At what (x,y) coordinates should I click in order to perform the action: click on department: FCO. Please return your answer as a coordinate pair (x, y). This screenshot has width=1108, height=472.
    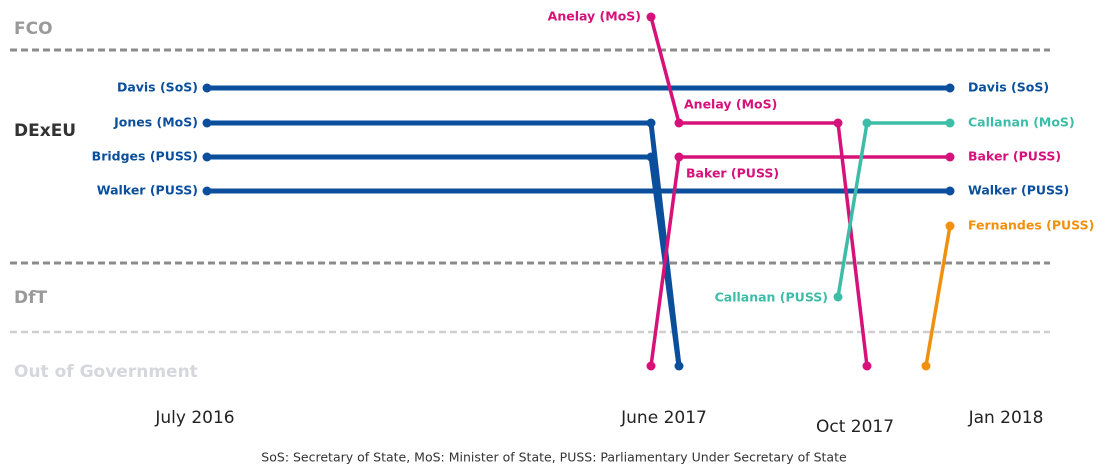
    Looking at the image, I should click on (33, 29).